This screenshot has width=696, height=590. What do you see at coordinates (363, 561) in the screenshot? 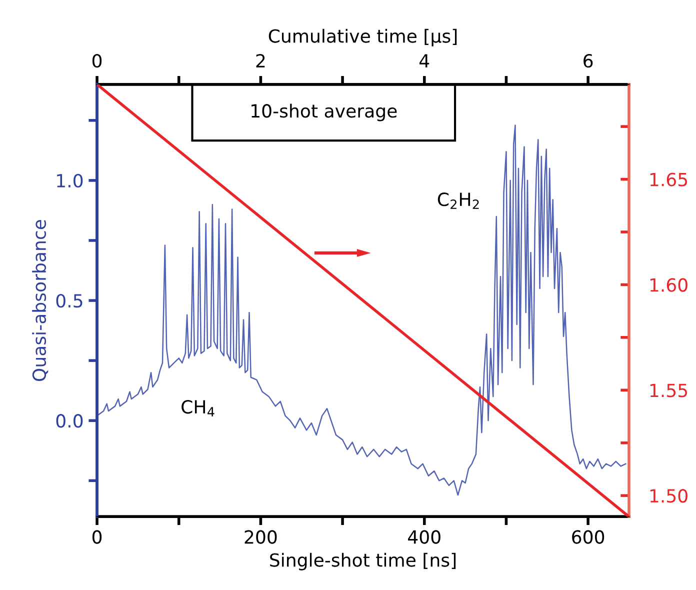
I see `x-axis-title: Single-shot time [ns]` at bounding box center [363, 561].